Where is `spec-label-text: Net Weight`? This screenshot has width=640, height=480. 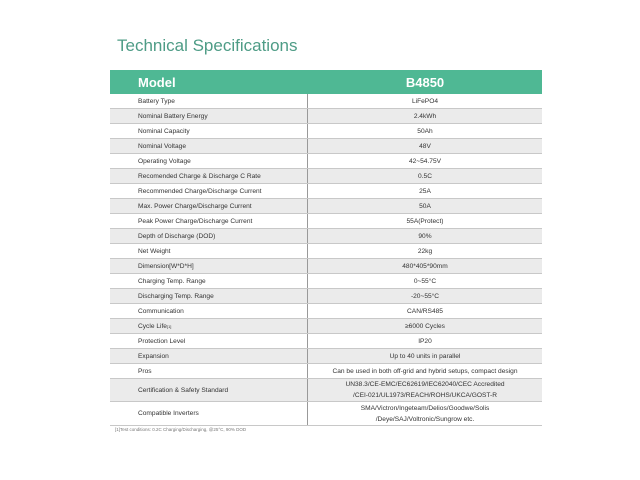 spec-label-text: Net Weight is located at coordinates (154, 251).